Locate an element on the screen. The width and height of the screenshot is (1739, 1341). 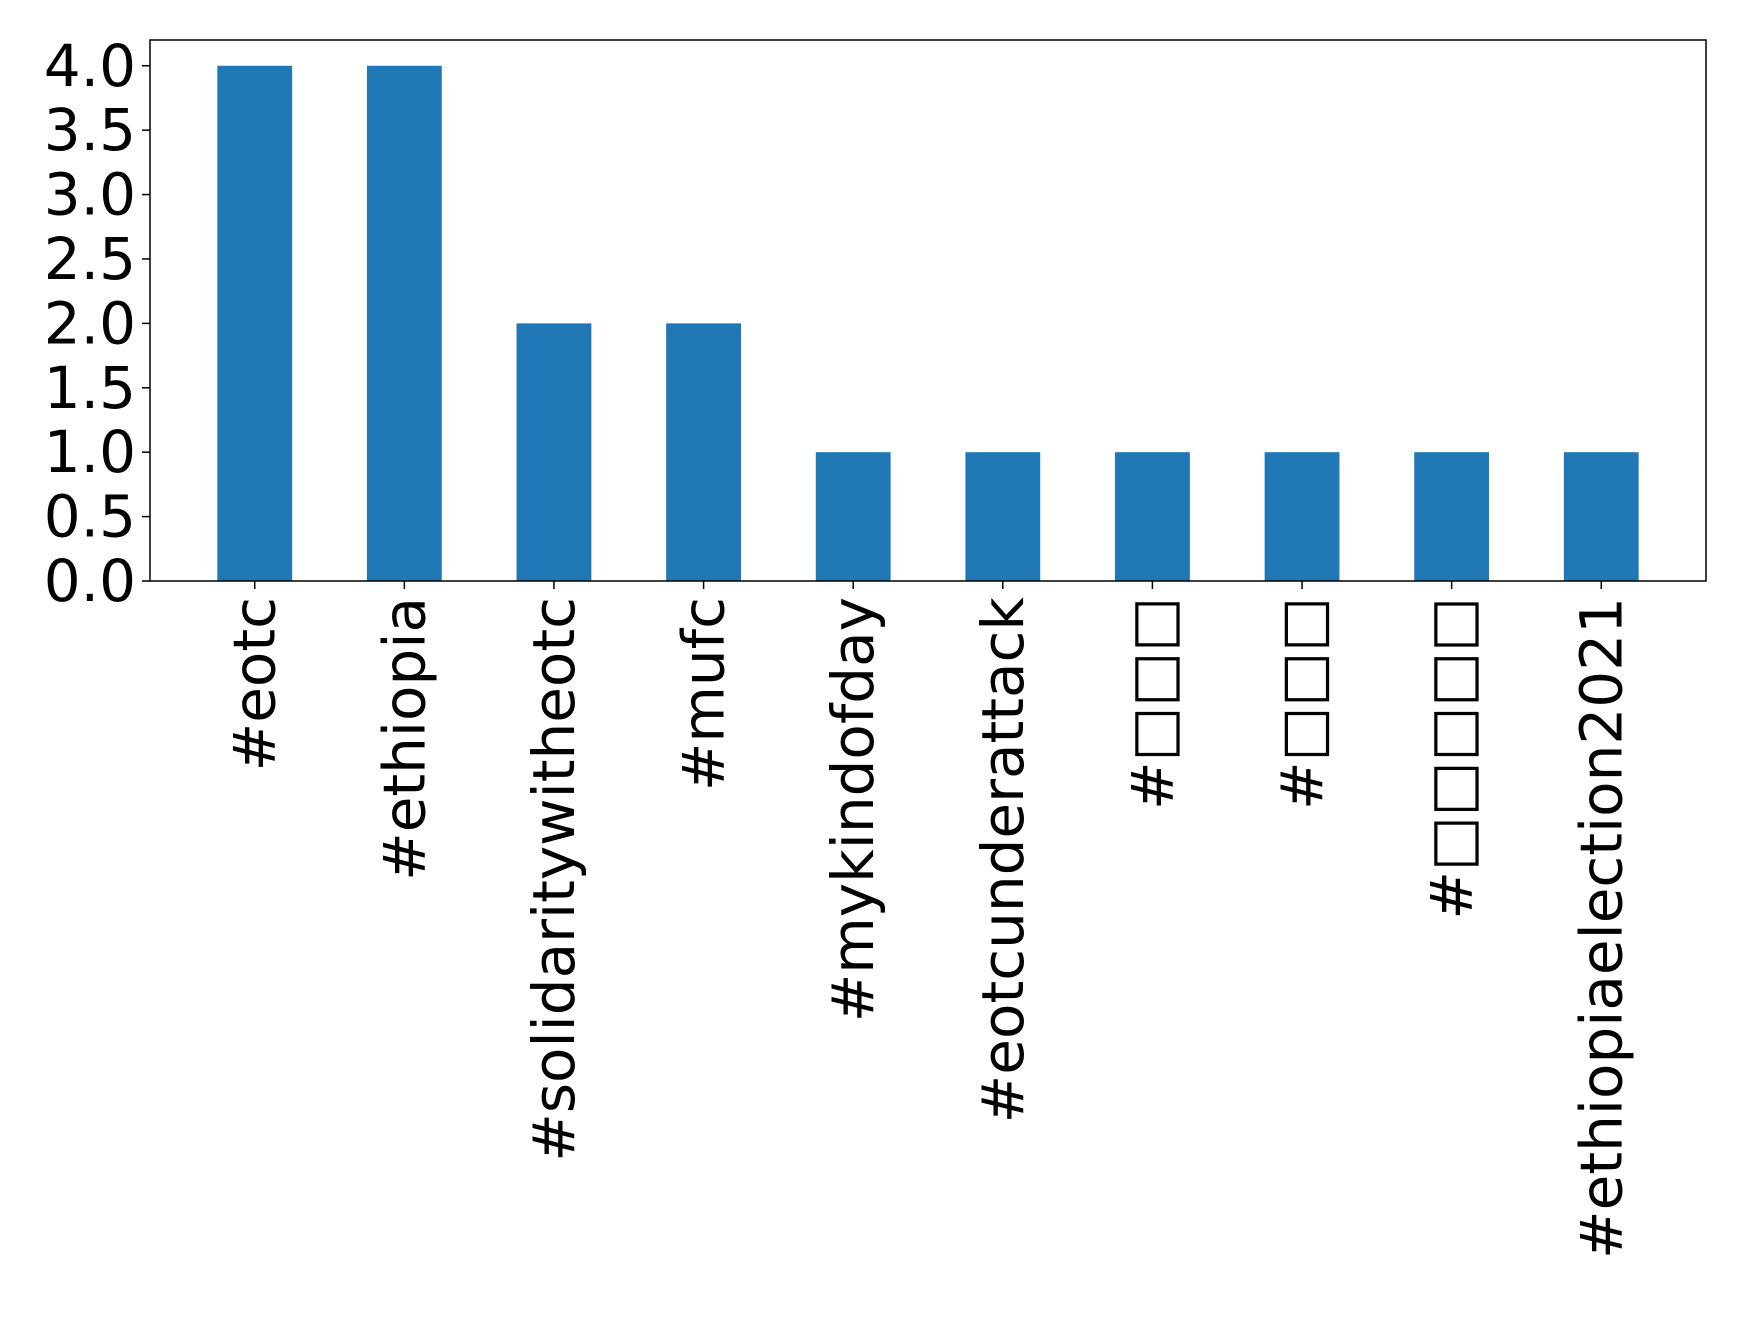
y-tick-label-7: 3.5 is located at coordinates (90, 130).